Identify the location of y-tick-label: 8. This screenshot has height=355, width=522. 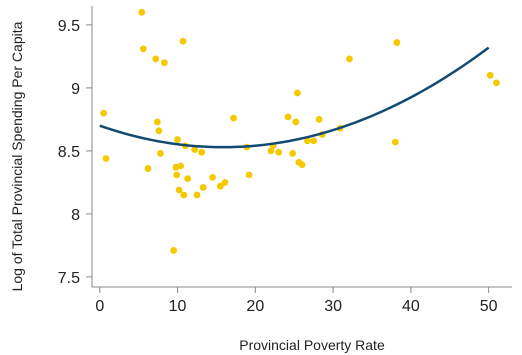
(75, 215).